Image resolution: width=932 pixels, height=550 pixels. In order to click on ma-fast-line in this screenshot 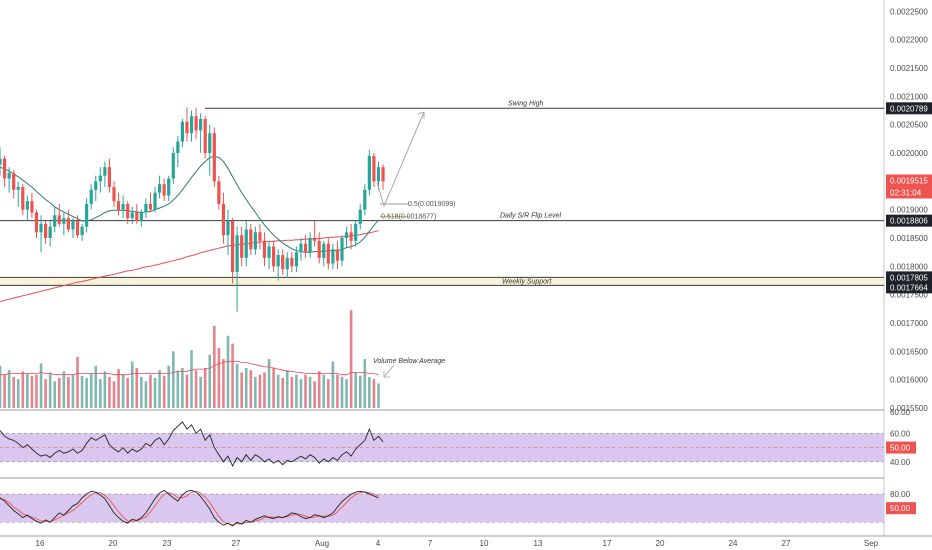, I will do `click(189, 204)`.